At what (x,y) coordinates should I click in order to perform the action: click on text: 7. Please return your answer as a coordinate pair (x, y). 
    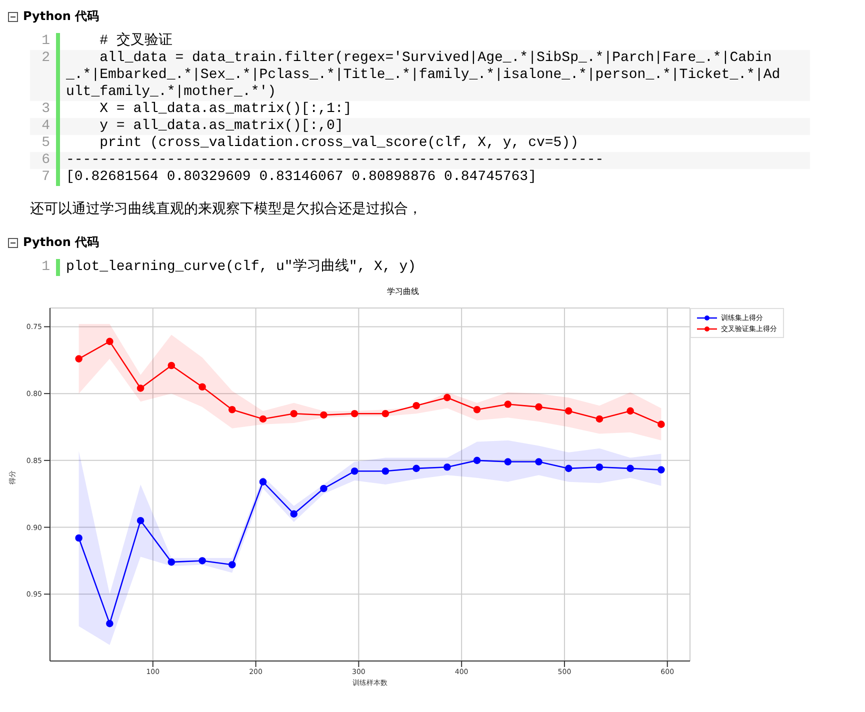
    Looking at the image, I should click on (45, 177).